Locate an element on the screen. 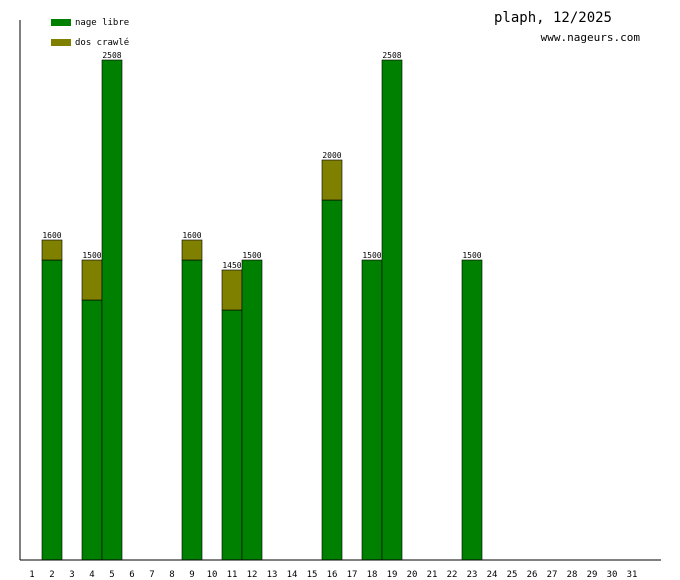  x-tick-label: 21 is located at coordinates (432, 575).